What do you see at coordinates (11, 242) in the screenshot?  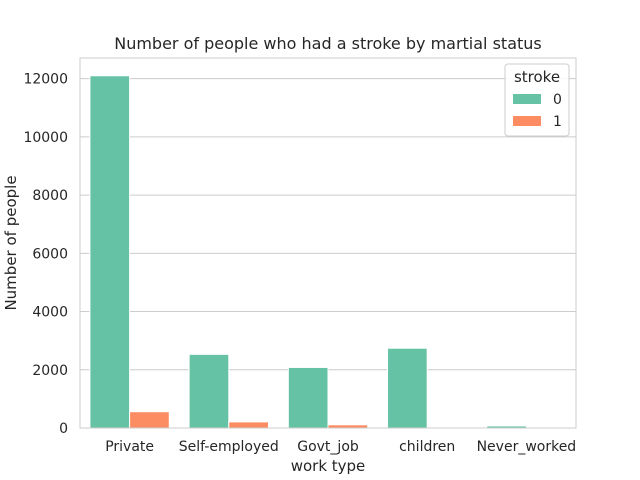 I see `y-axis-label: Number of people` at bounding box center [11, 242].